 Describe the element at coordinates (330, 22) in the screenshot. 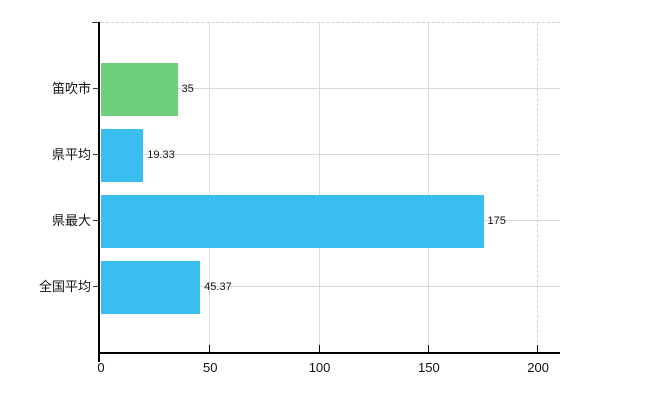

I see `plot-border-top-dashed-line` at that location.